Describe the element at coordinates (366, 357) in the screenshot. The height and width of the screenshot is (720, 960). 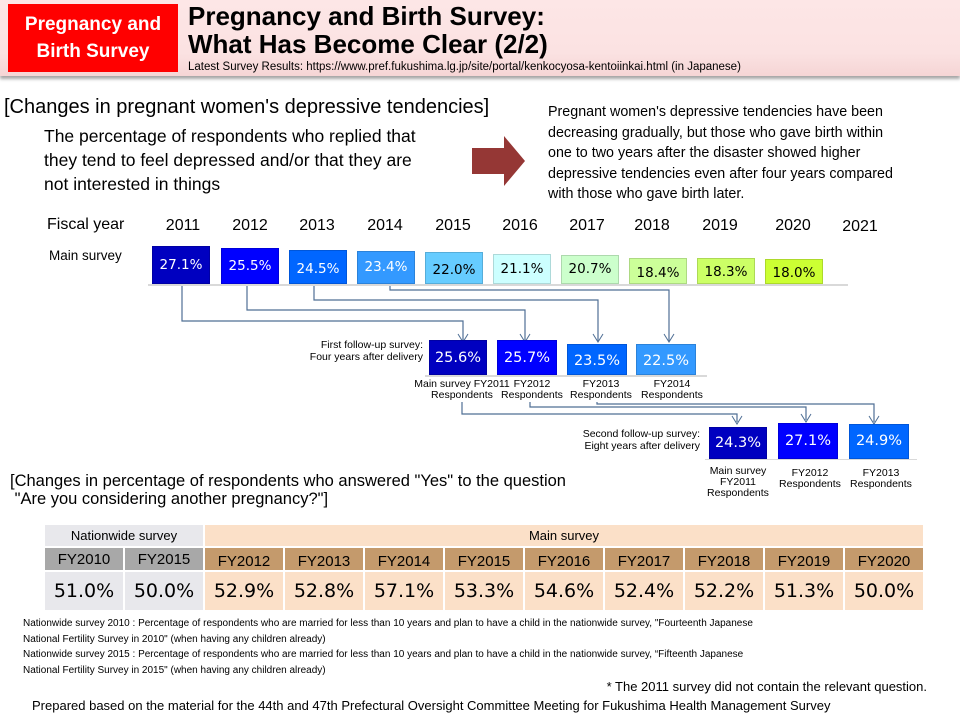
I see `label-line: Four years after delivery` at that location.